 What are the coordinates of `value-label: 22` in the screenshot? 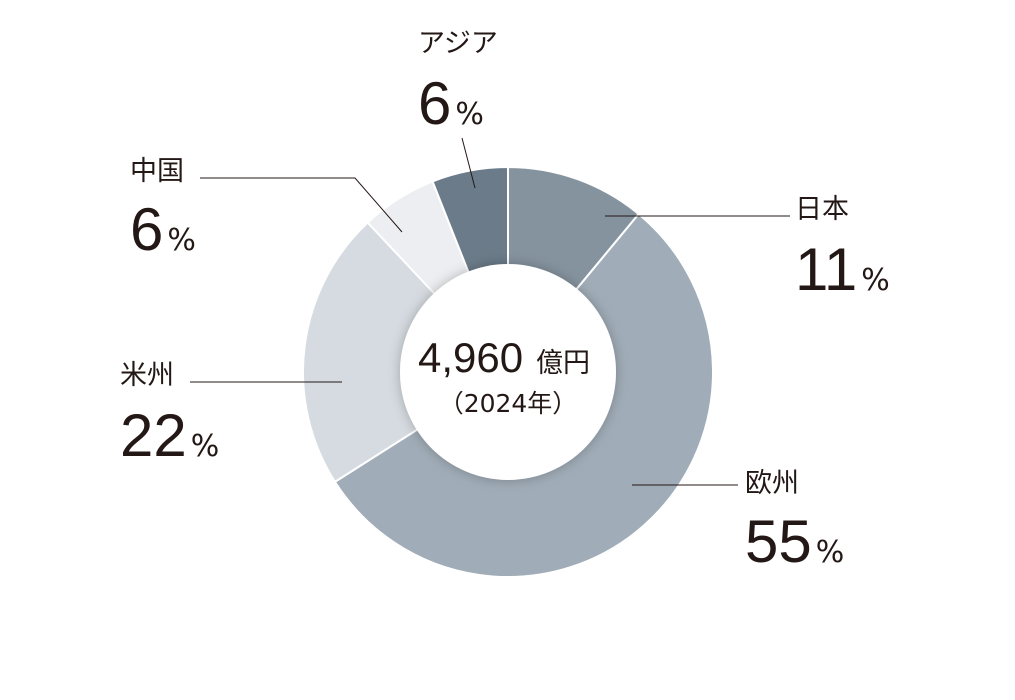 It's located at (153, 435).